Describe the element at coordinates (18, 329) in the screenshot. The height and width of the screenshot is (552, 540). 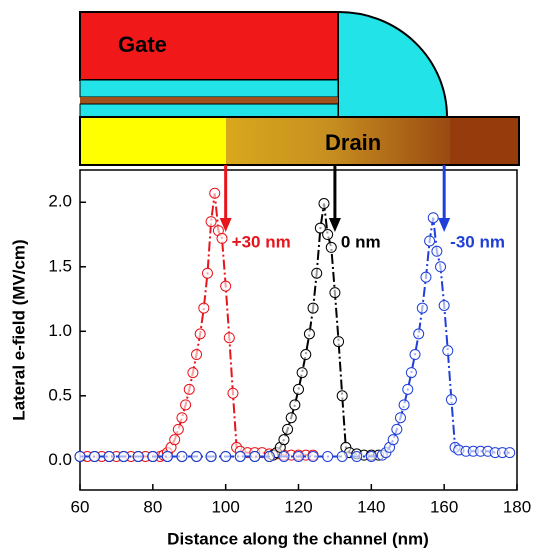
I see `y-axis-title: Lateral e-field (MV/cm)` at that location.